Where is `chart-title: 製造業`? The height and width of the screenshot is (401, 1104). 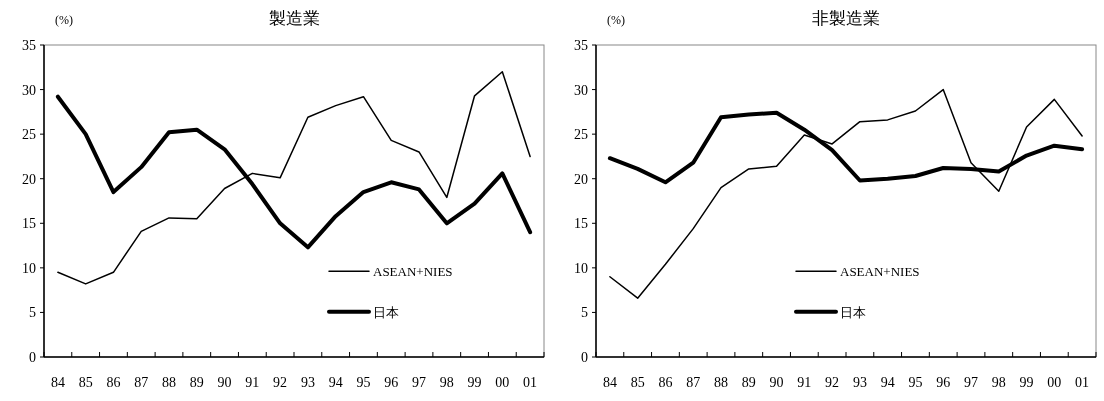 chart-title: 製造業 is located at coordinates (294, 18).